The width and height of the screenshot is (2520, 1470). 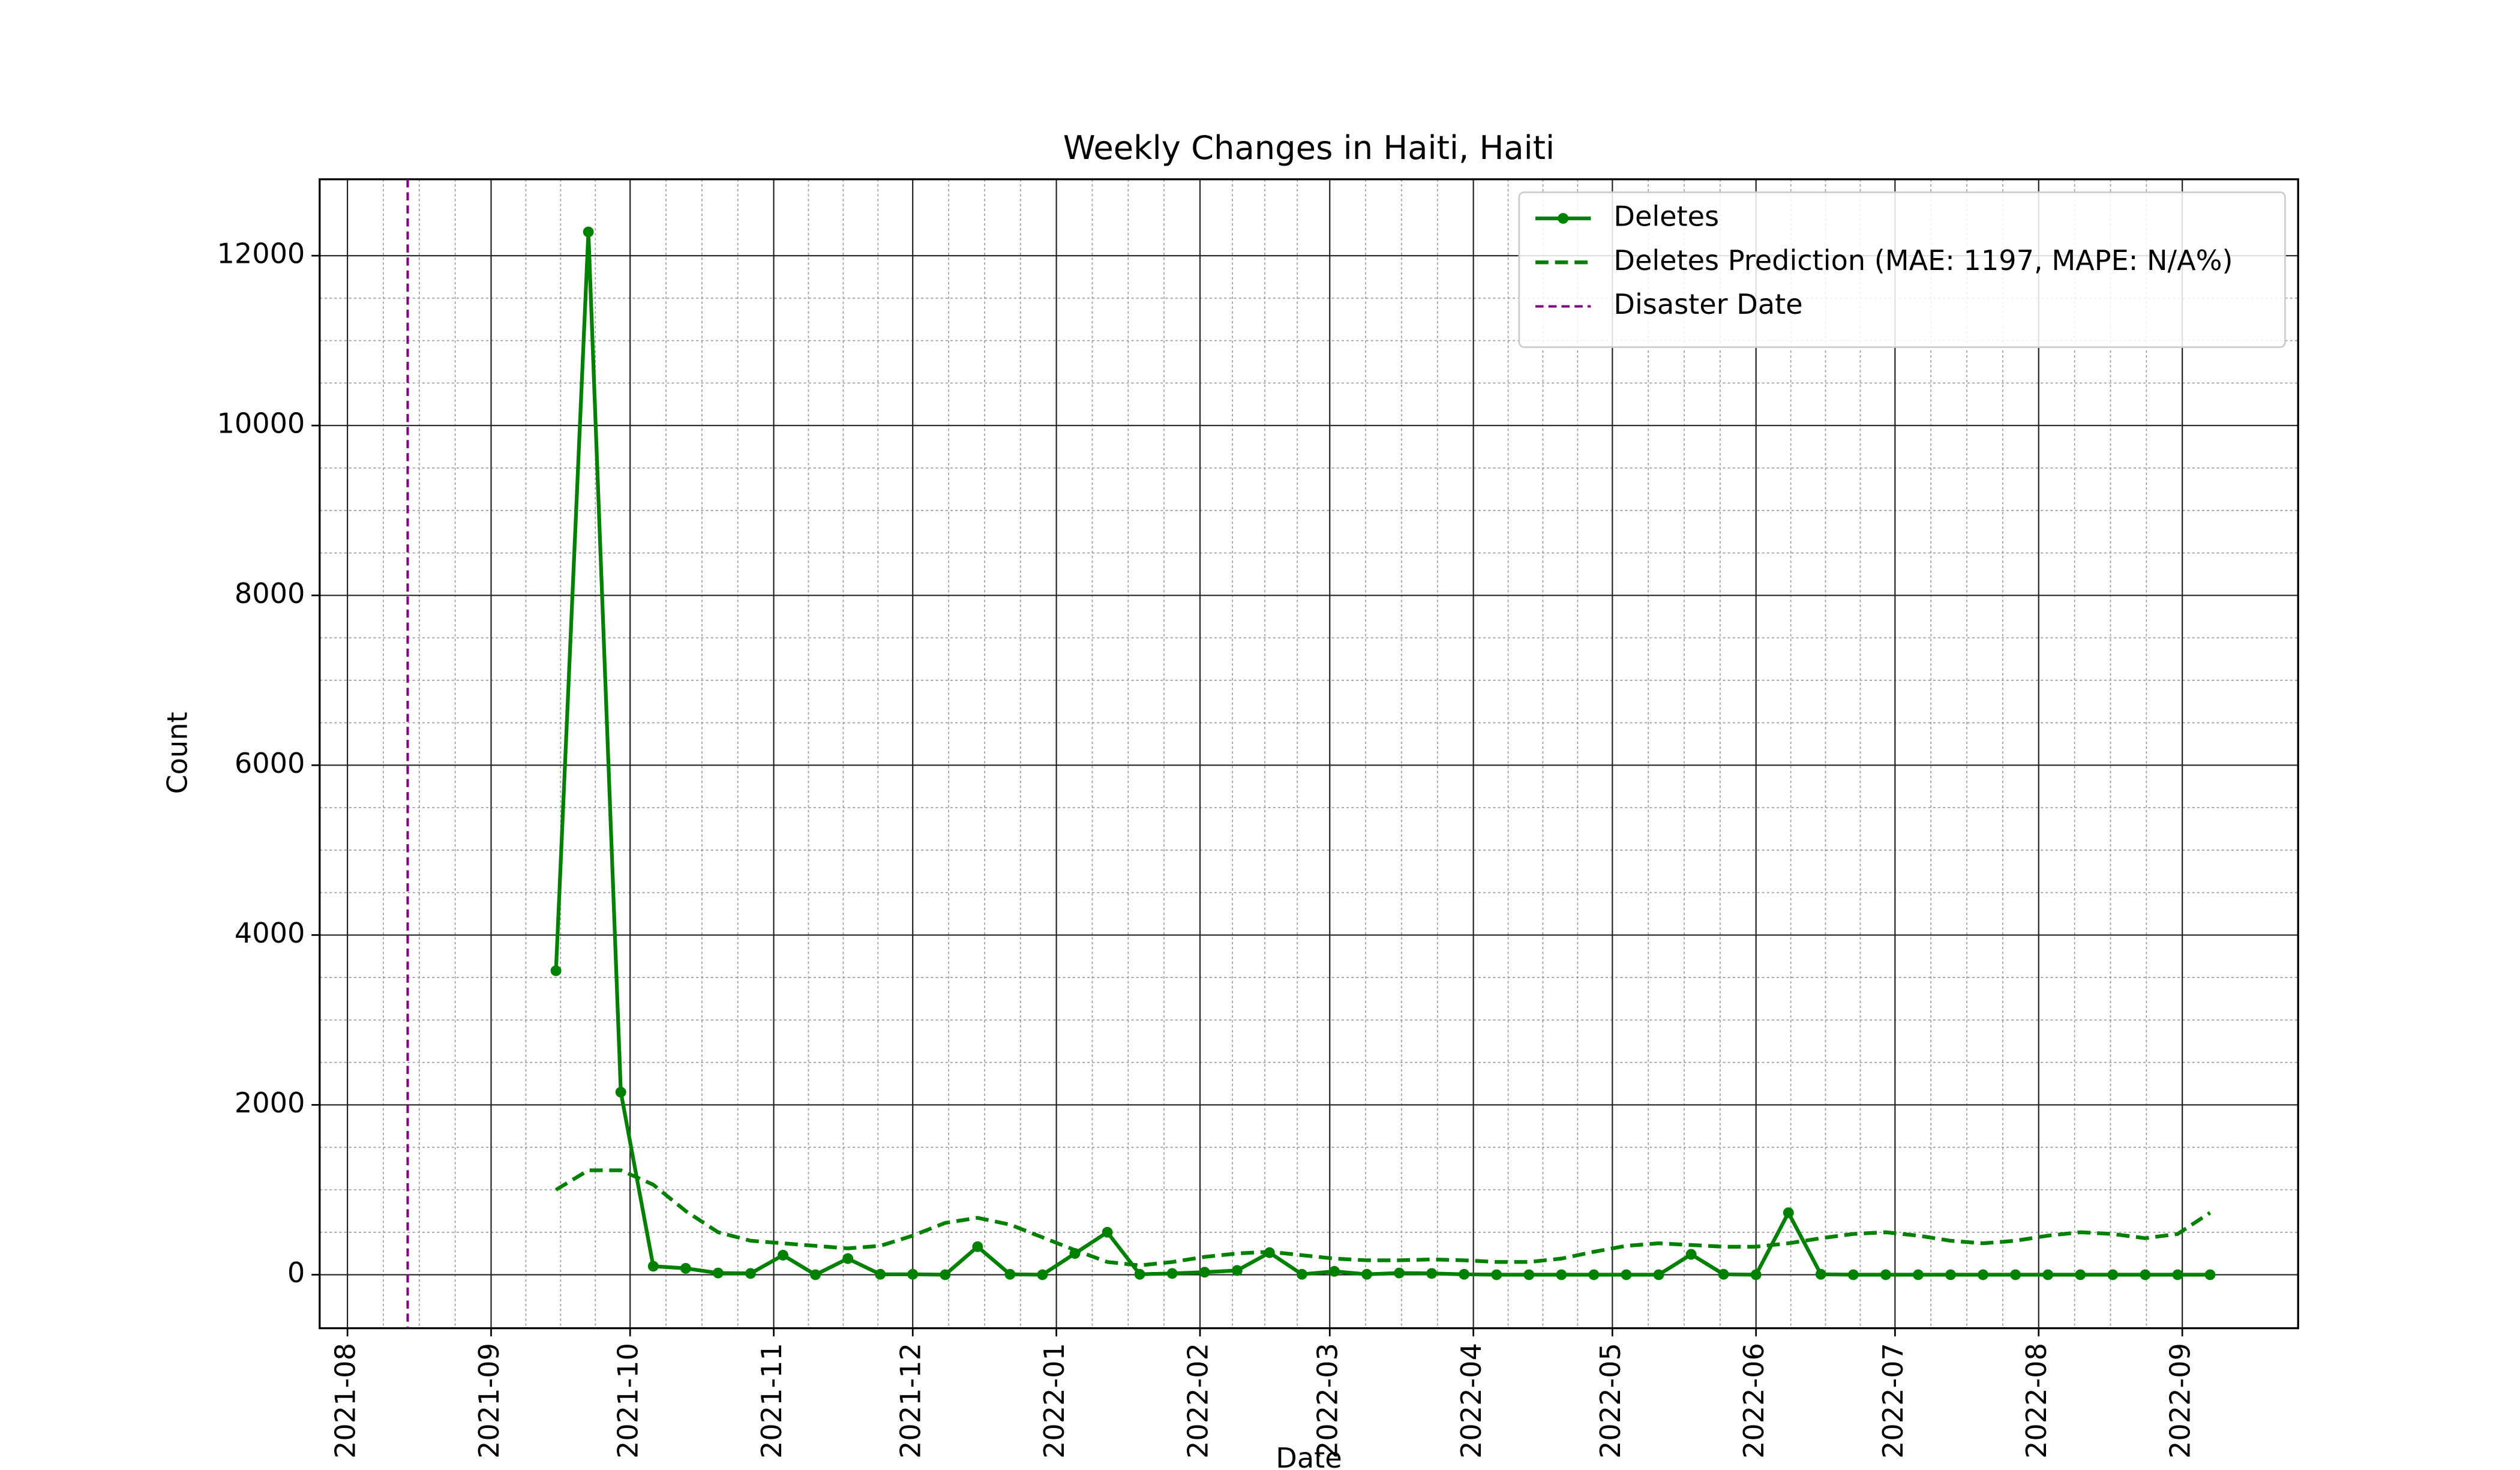 I want to click on x-tick-label: 2021-12, so click(x=911, y=1401).